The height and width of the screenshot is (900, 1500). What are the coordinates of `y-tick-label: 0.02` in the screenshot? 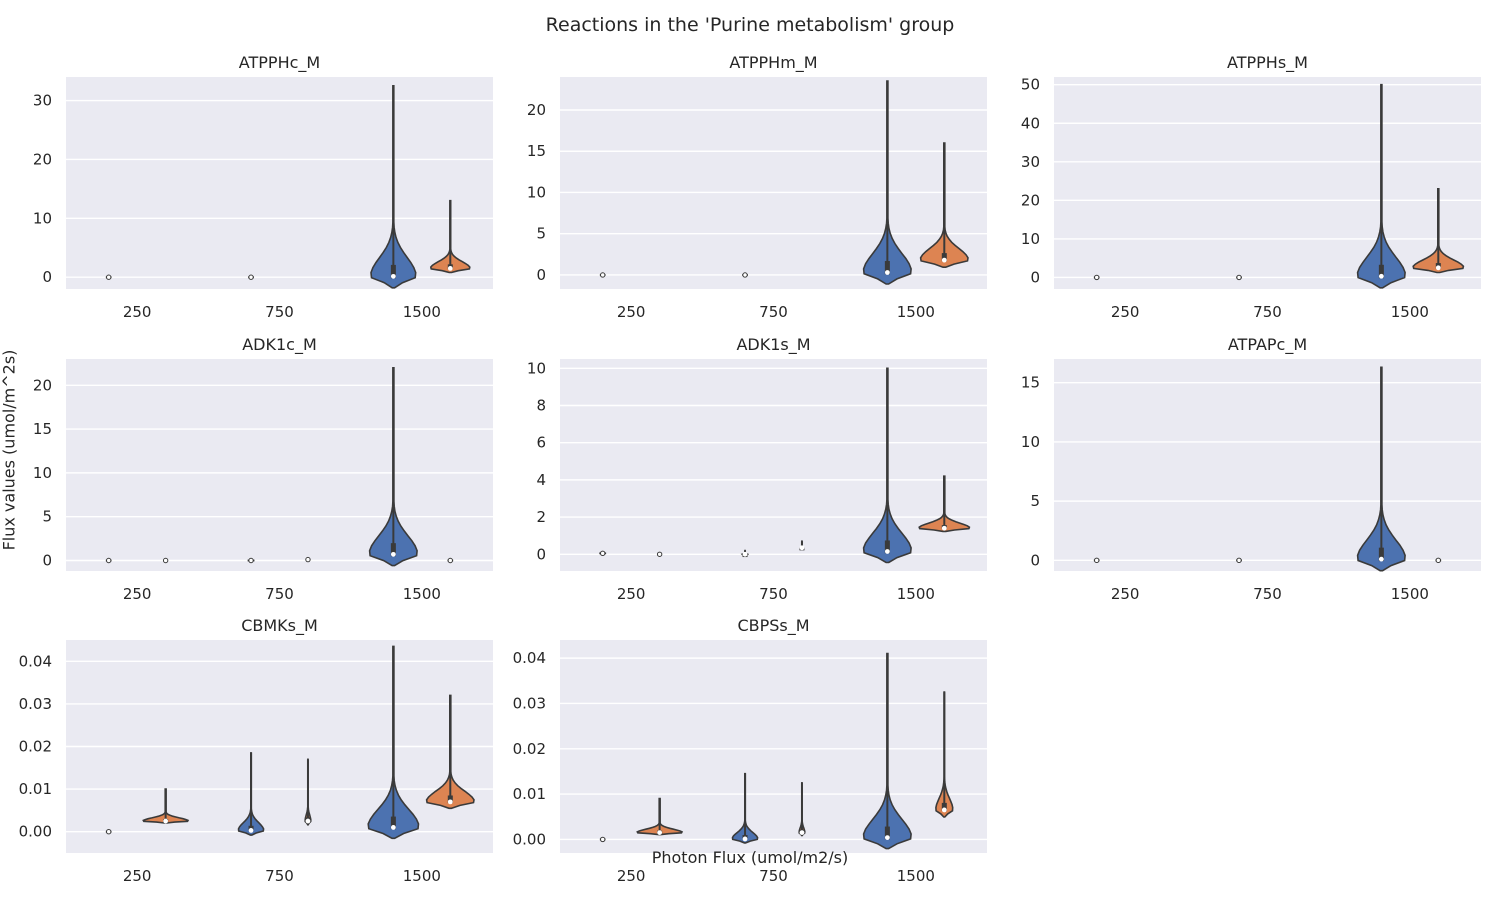 It's located at (529, 749).